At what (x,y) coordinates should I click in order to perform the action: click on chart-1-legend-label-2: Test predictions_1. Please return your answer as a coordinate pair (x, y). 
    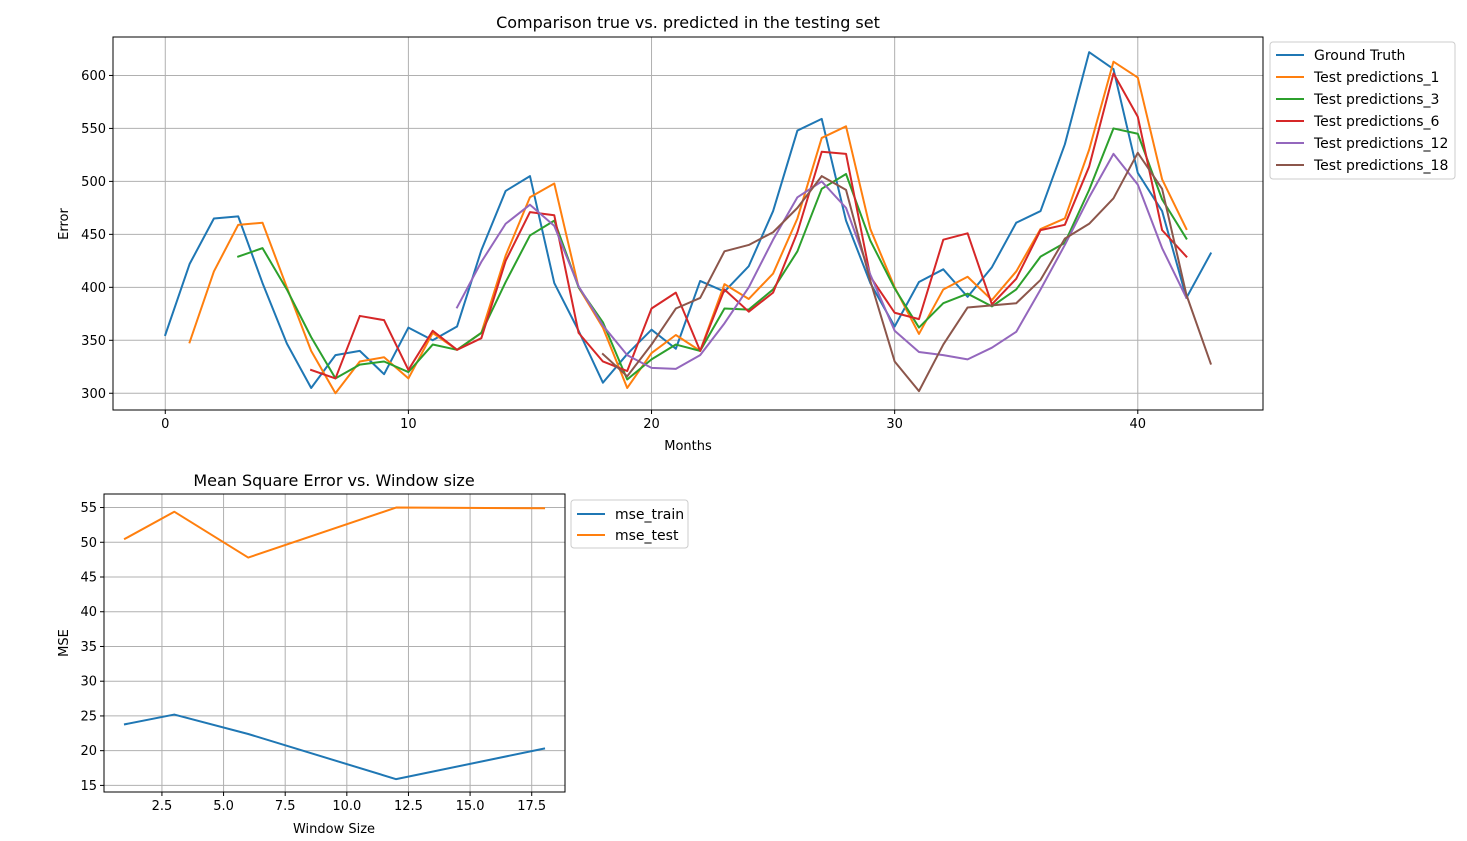
    Looking at the image, I should click on (1376, 78).